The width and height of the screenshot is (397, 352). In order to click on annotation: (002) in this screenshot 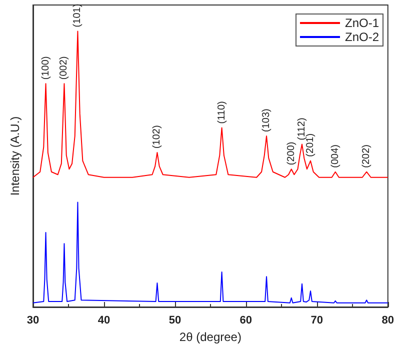, I will do `click(64, 68)`.